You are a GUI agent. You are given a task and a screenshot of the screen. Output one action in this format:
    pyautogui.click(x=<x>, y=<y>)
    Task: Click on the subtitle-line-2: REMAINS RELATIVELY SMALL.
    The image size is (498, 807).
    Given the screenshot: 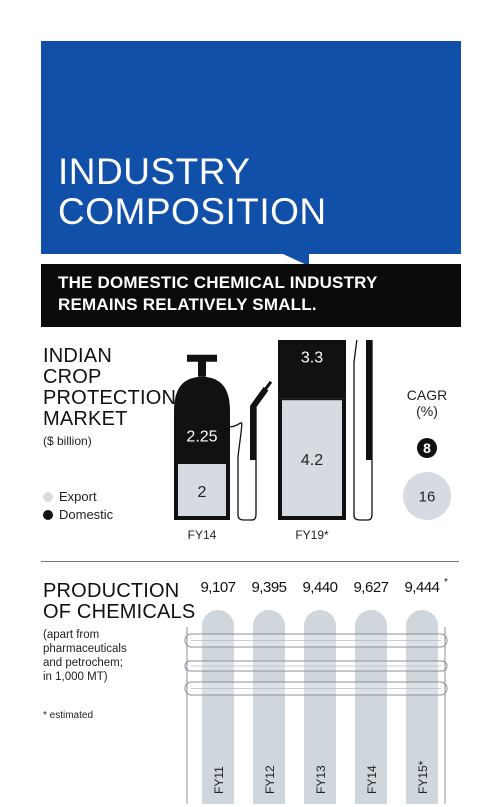 What is the action you would take?
    pyautogui.click(x=187, y=304)
    